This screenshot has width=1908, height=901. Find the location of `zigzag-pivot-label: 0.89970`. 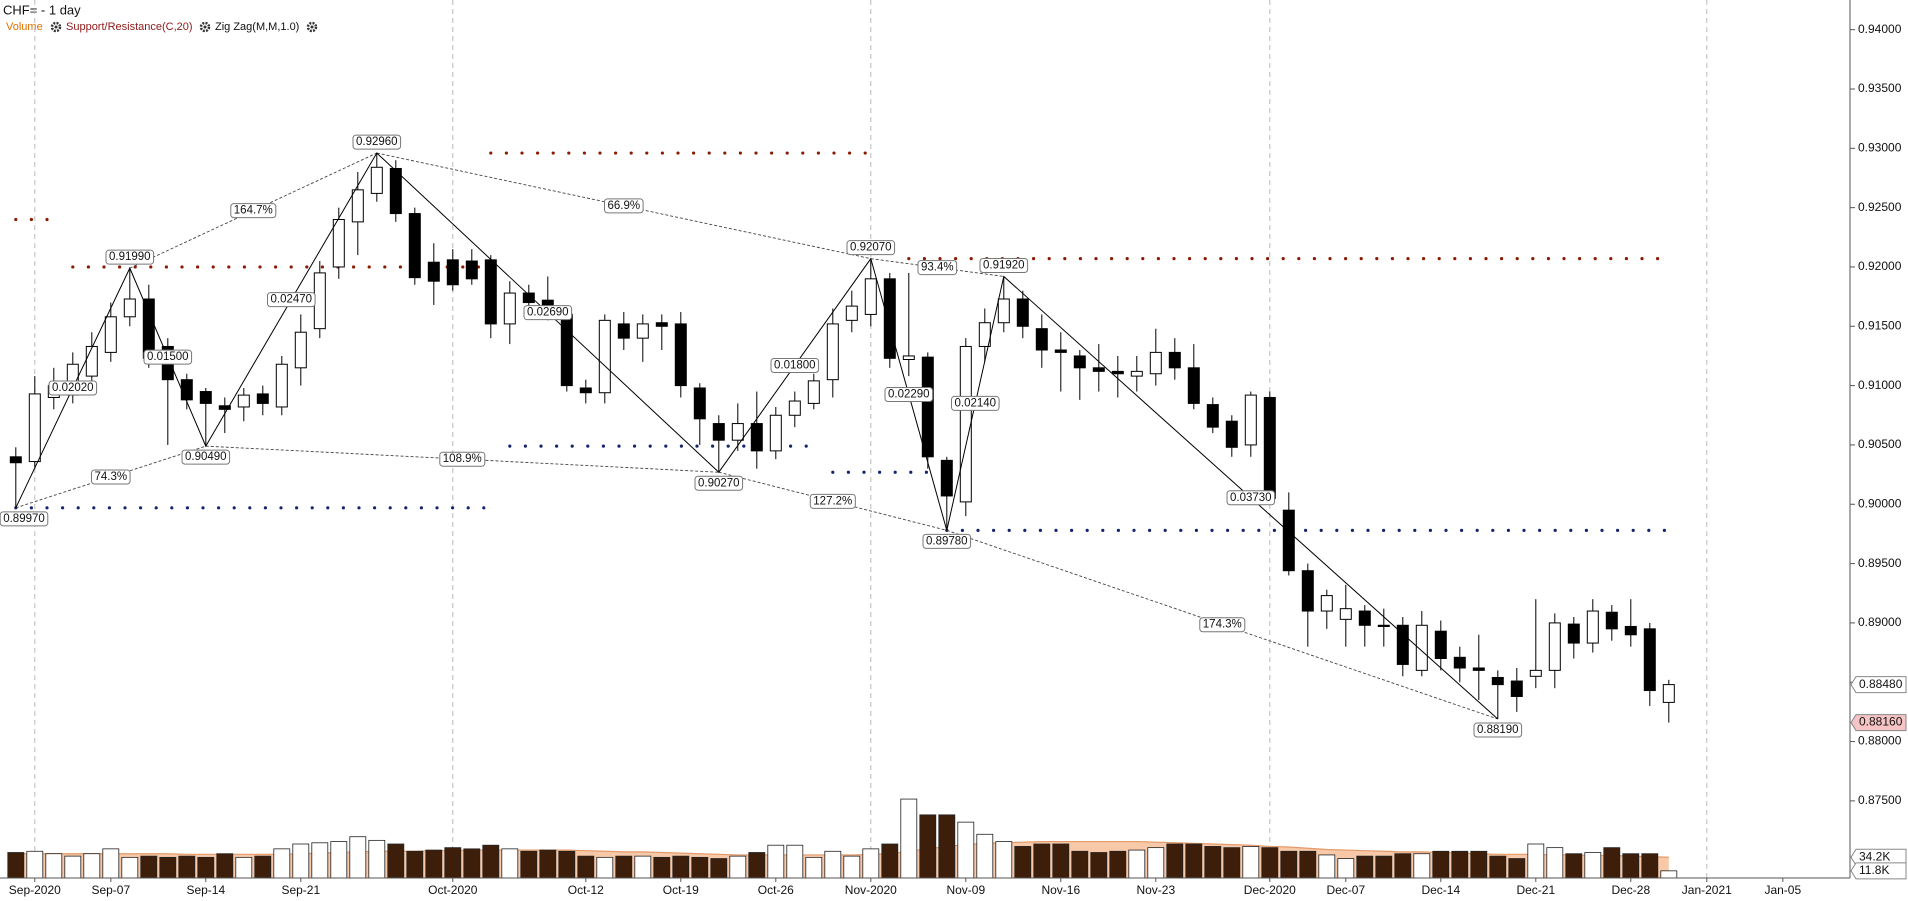

zigzag-pivot-label: 0.89970 is located at coordinates (24, 519).